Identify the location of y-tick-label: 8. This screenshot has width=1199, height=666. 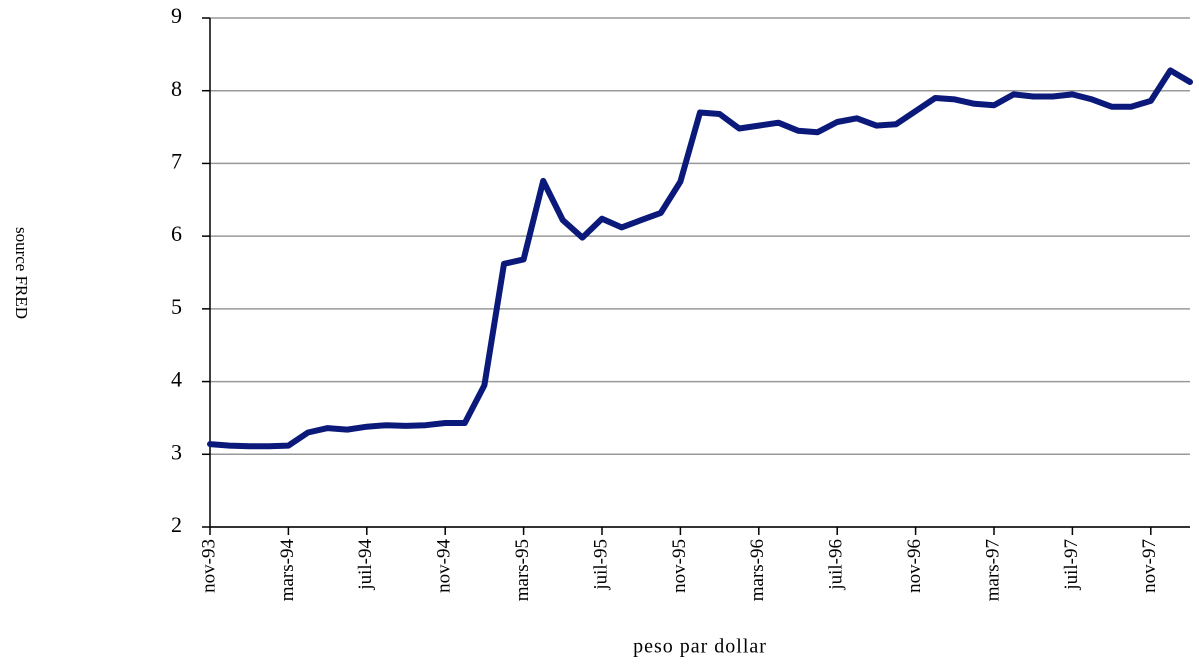
(176, 88).